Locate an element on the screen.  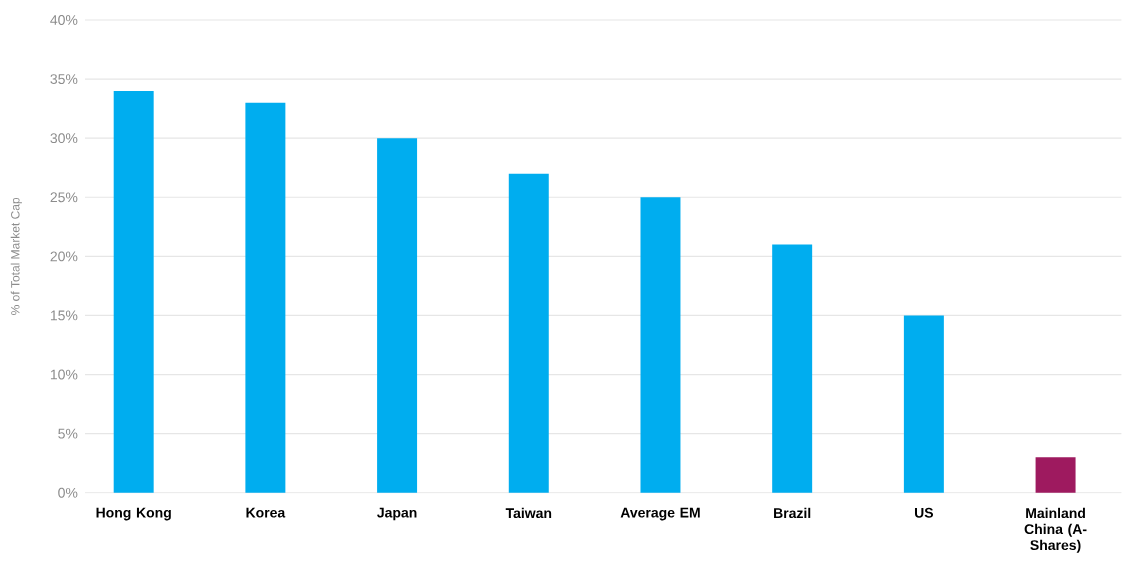
x-tick-label: Mainland China (A-Shares) is located at coordinates (1055, 530).